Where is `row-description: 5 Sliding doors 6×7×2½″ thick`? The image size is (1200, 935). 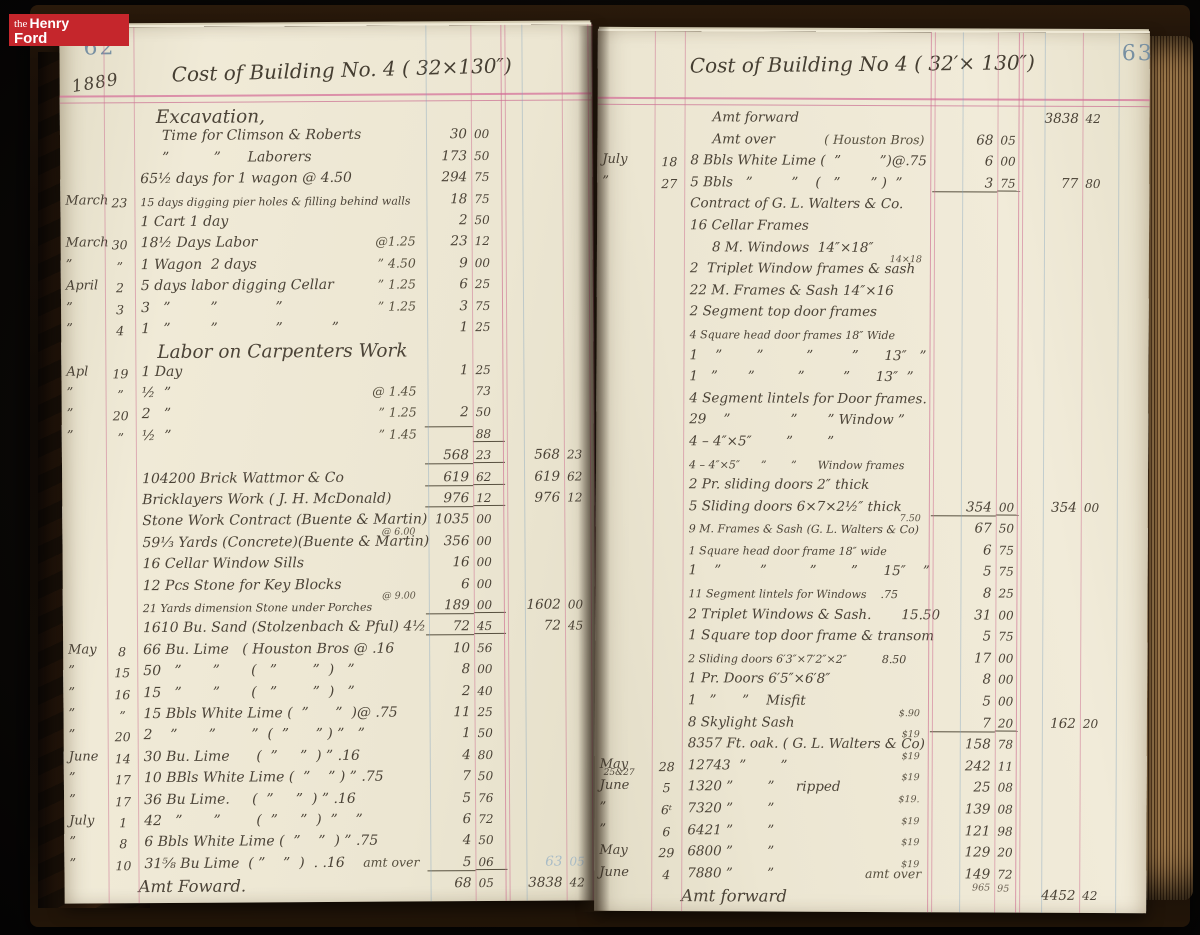 row-description: 5 Sliding doors 6×7×2½″ thick is located at coordinates (807, 506).